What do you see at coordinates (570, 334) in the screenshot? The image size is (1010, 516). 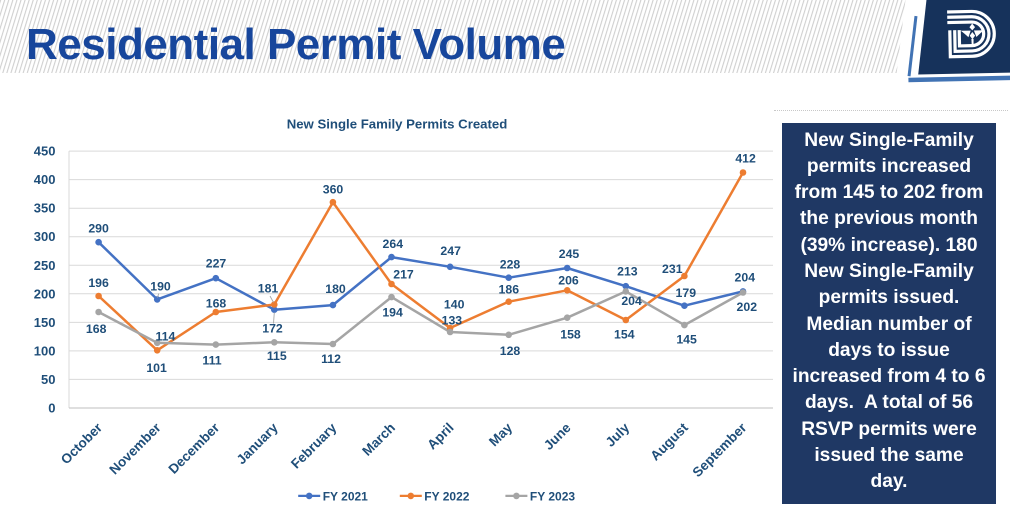 I see `svg-text: 158` at bounding box center [570, 334].